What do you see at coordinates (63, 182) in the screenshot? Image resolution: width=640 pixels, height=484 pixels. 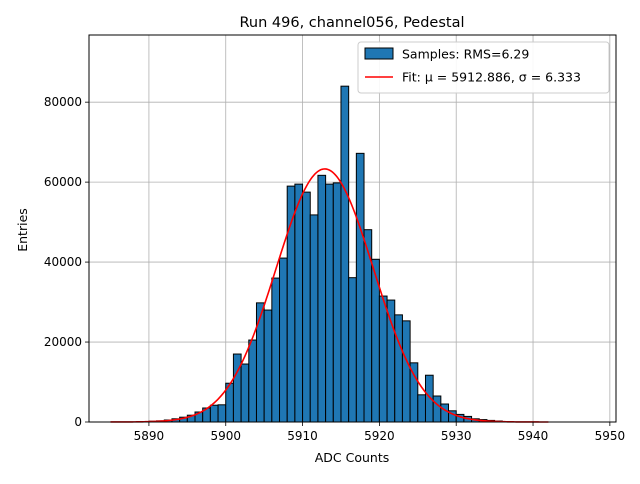 I see `y-tick-label: 60000` at bounding box center [63, 182].